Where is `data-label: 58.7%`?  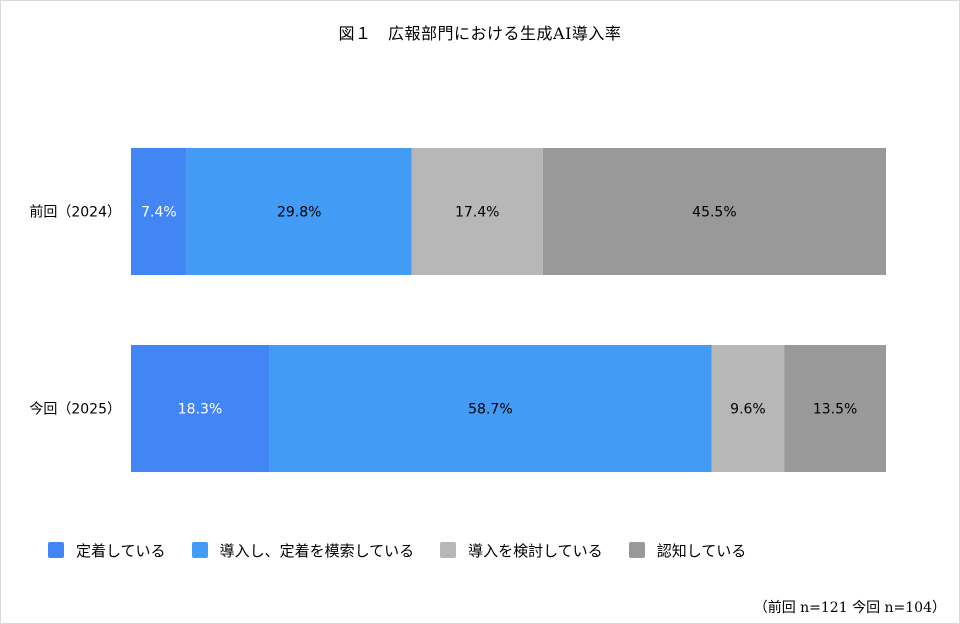
data-label: 58.7% is located at coordinates (490, 410).